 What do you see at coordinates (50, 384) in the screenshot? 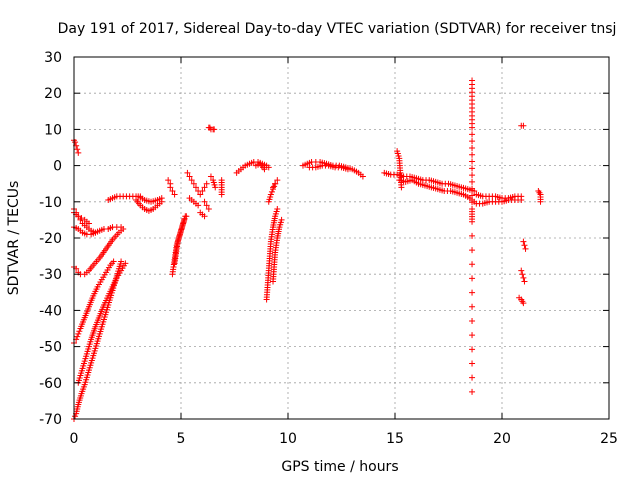
I see `y-tick-label: -60` at bounding box center [50, 384].